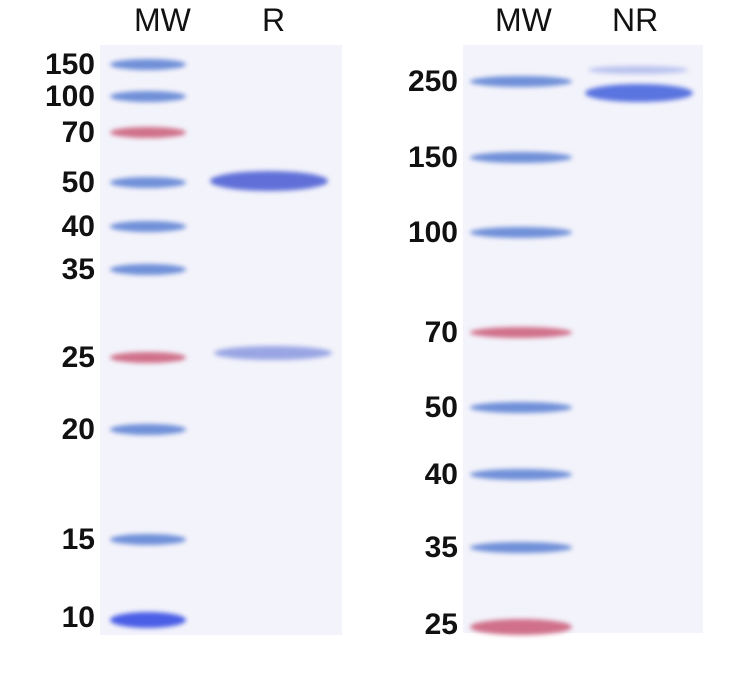 Image resolution: width=751 pixels, height=678 pixels. Describe the element at coordinates (69, 64) in the screenshot. I see `left-marker-label: 150` at that location.